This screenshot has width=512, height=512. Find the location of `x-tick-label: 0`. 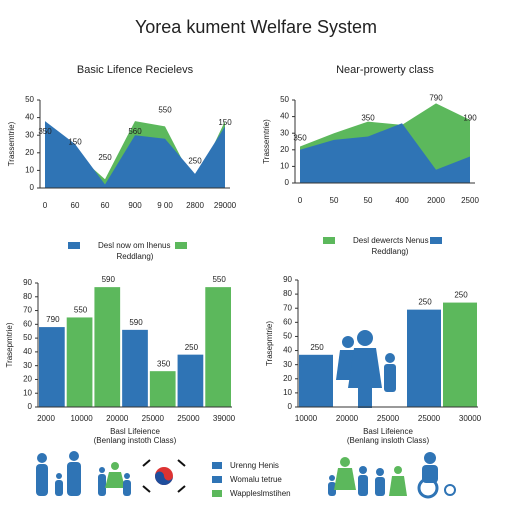

x-tick-label: 0 is located at coordinates (45, 205).